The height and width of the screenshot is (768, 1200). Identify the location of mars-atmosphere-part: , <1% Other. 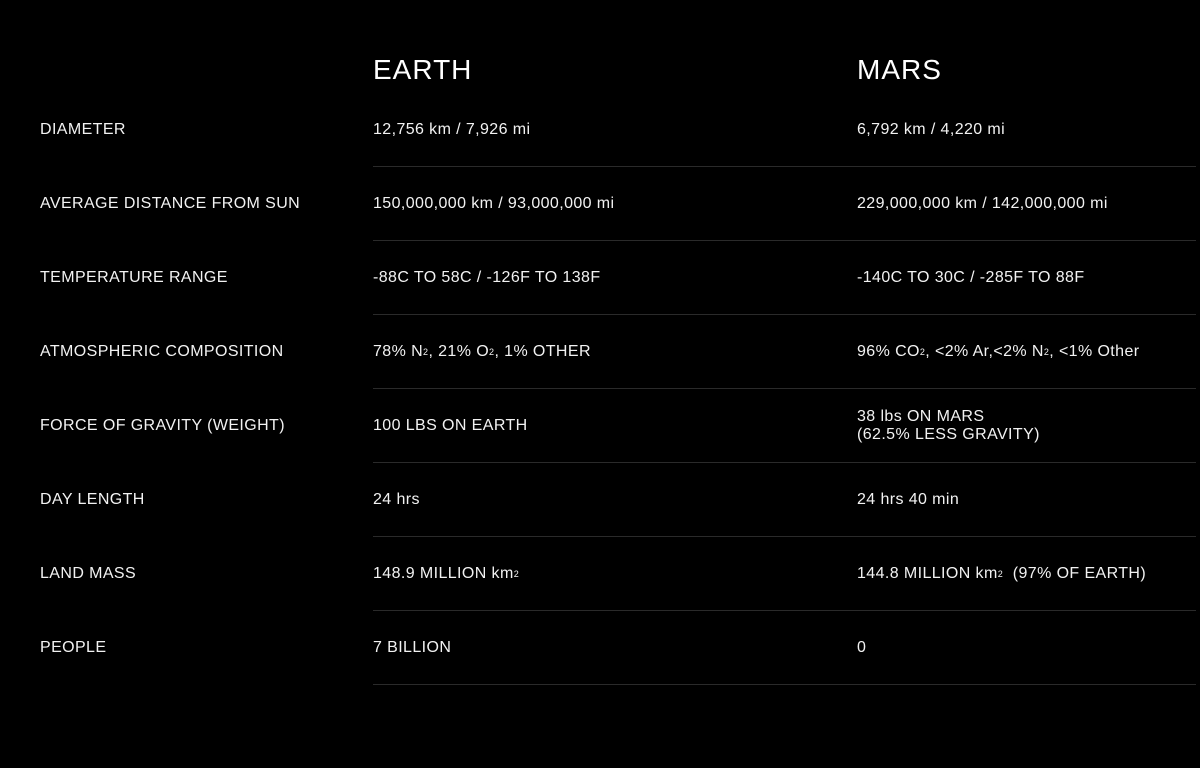
(1094, 351).